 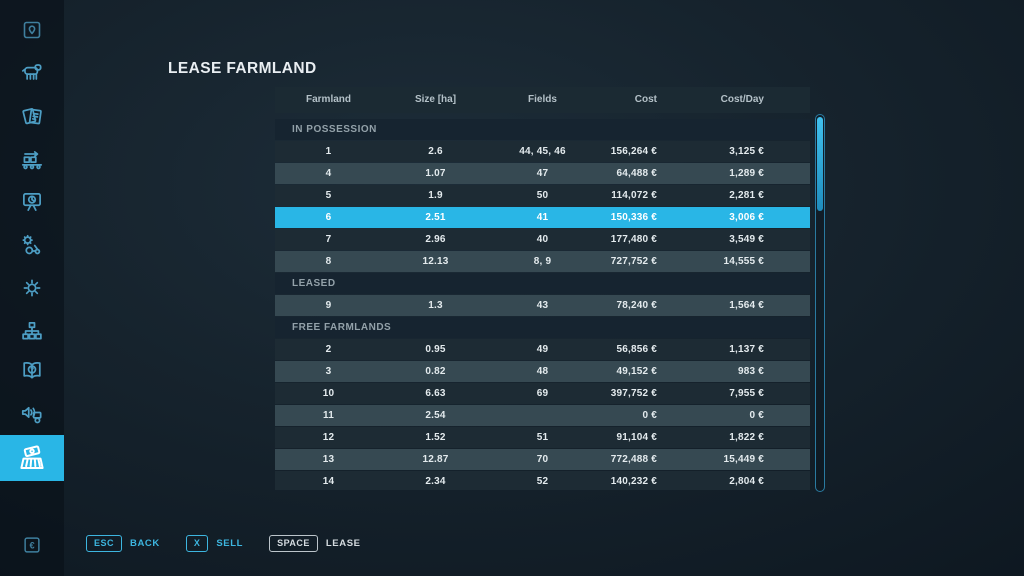 I want to click on cell-farmland: 3, so click(x=328, y=371).